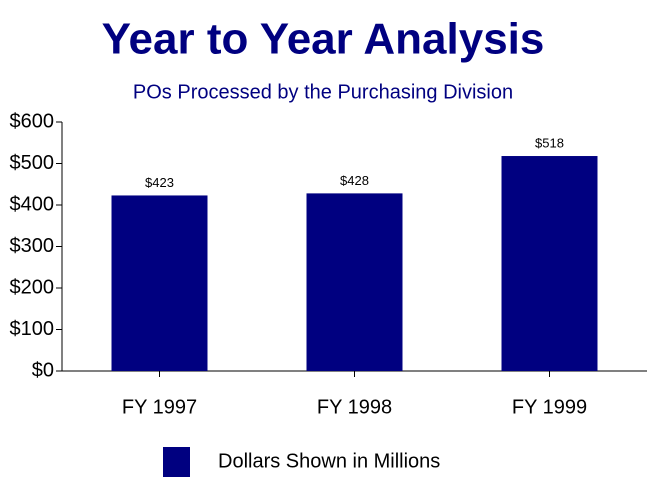 The width and height of the screenshot is (649, 490). What do you see at coordinates (549, 142) in the screenshot?
I see `value-label: $518` at bounding box center [549, 142].